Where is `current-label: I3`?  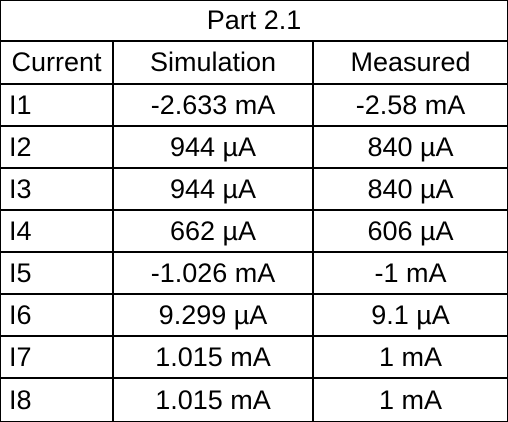 current-label: I3 is located at coordinates (57, 190).